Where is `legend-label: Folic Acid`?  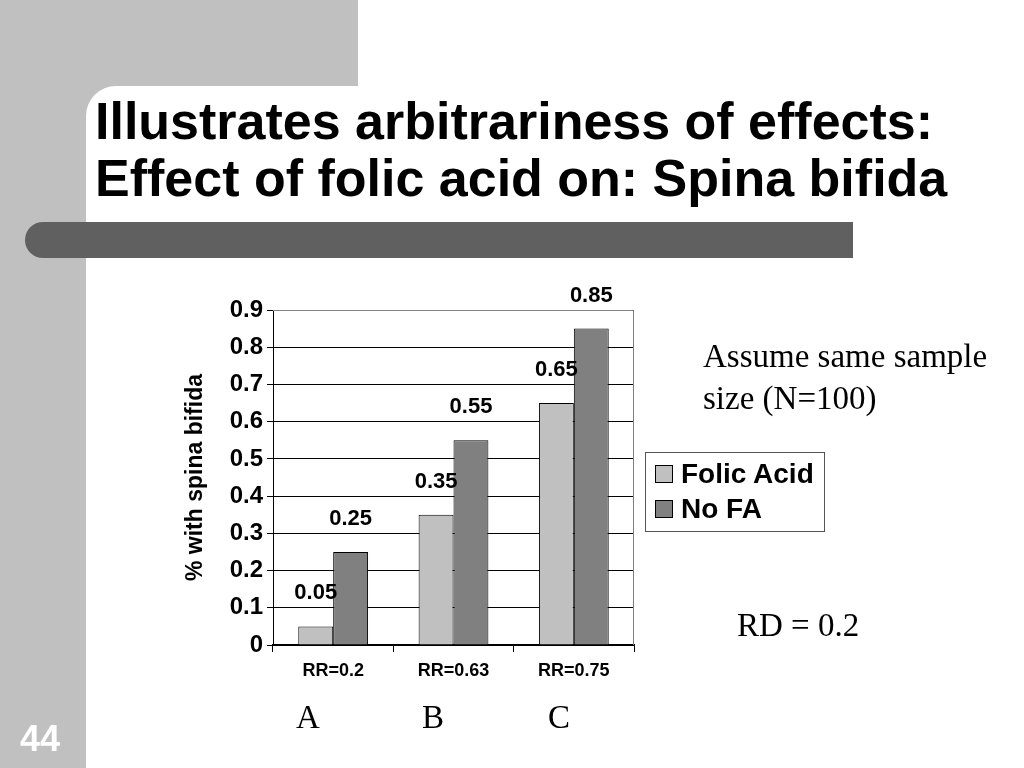 legend-label: Folic Acid is located at coordinates (747, 474).